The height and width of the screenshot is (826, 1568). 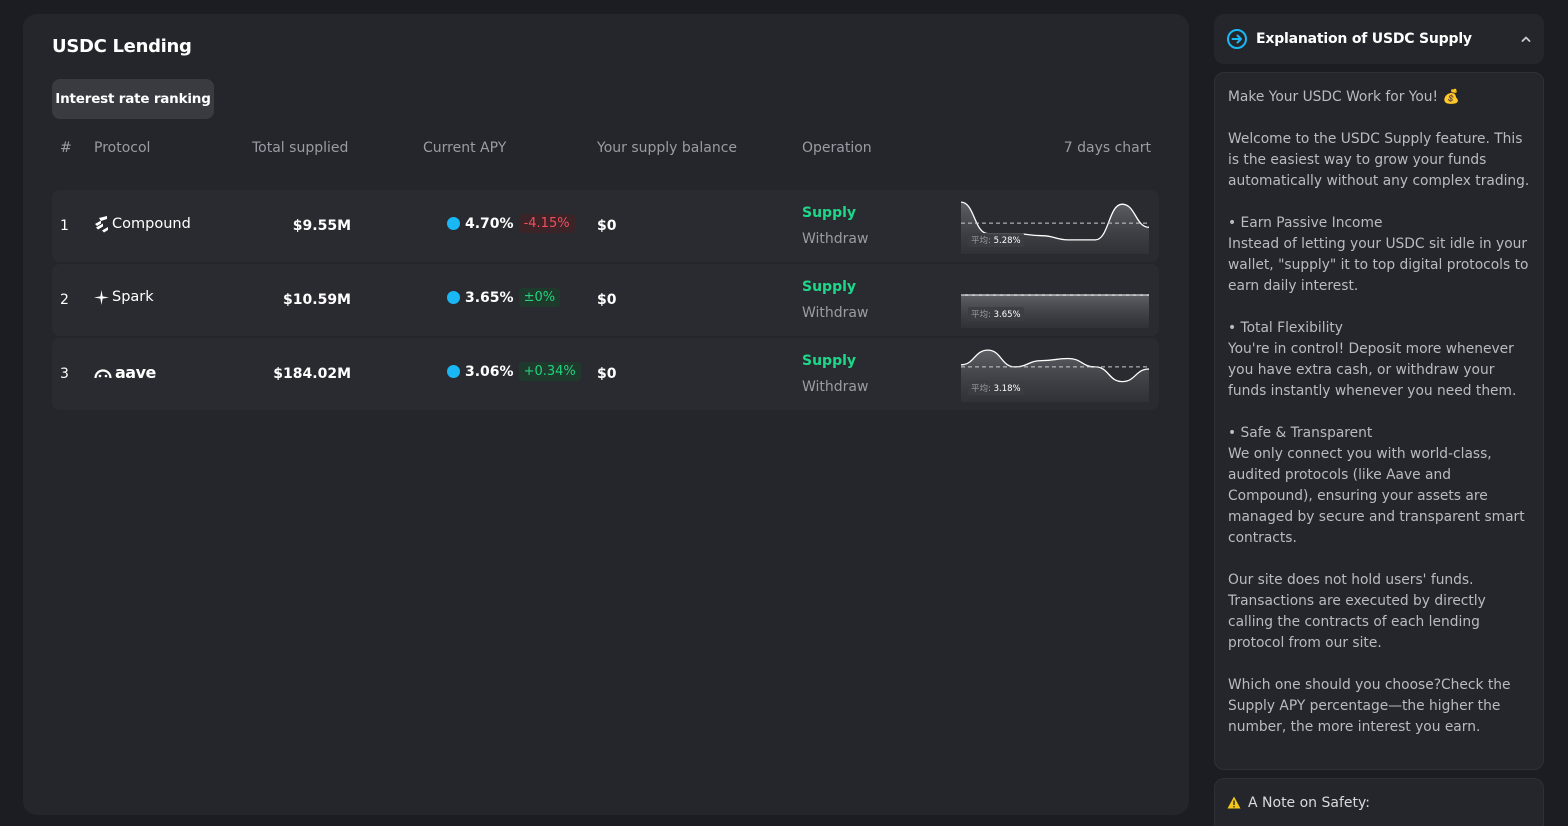 I want to click on safety-title: A Note on Safety:, so click(x=1309, y=802).